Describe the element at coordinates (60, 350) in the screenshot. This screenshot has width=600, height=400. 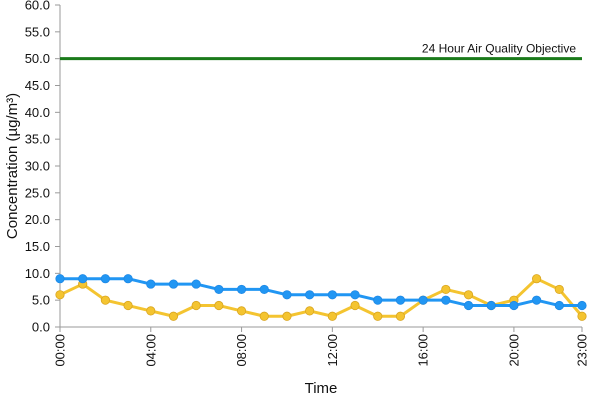
I see `x-tick-label: 00:00` at that location.